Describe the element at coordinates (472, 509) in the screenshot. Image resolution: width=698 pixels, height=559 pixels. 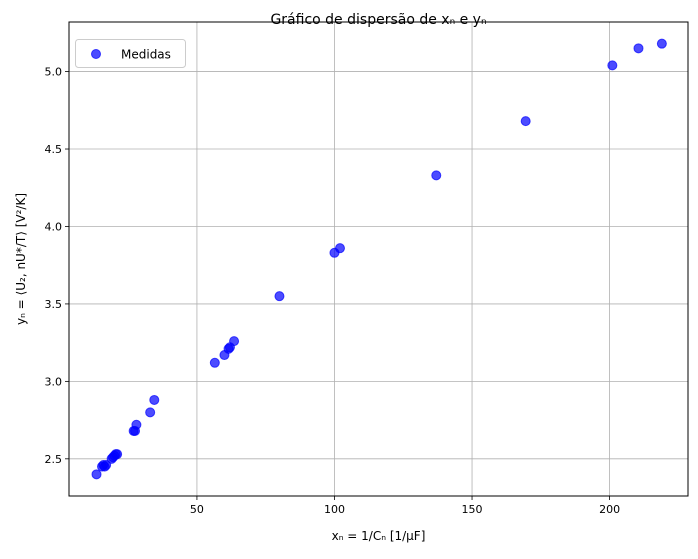
I see `x-tick-label: 150` at that location.